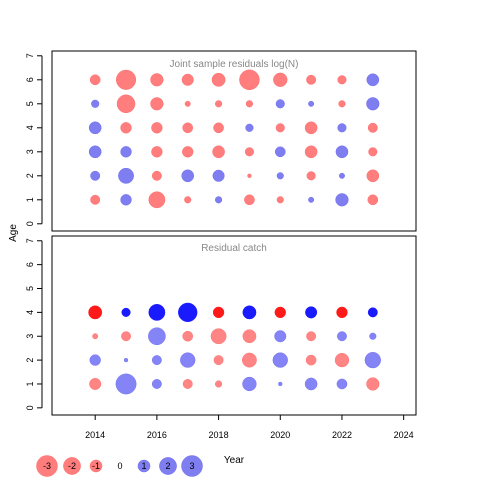 The image size is (480, 480). I want to click on bubble-p2-age2-2023, so click(372, 360).